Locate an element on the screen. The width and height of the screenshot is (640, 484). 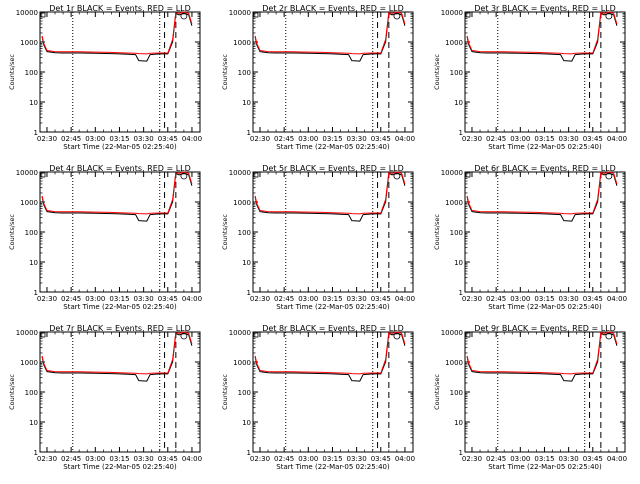
chart-title: Det 6r BLACK = Events, RED = LLD is located at coordinates (545, 168).